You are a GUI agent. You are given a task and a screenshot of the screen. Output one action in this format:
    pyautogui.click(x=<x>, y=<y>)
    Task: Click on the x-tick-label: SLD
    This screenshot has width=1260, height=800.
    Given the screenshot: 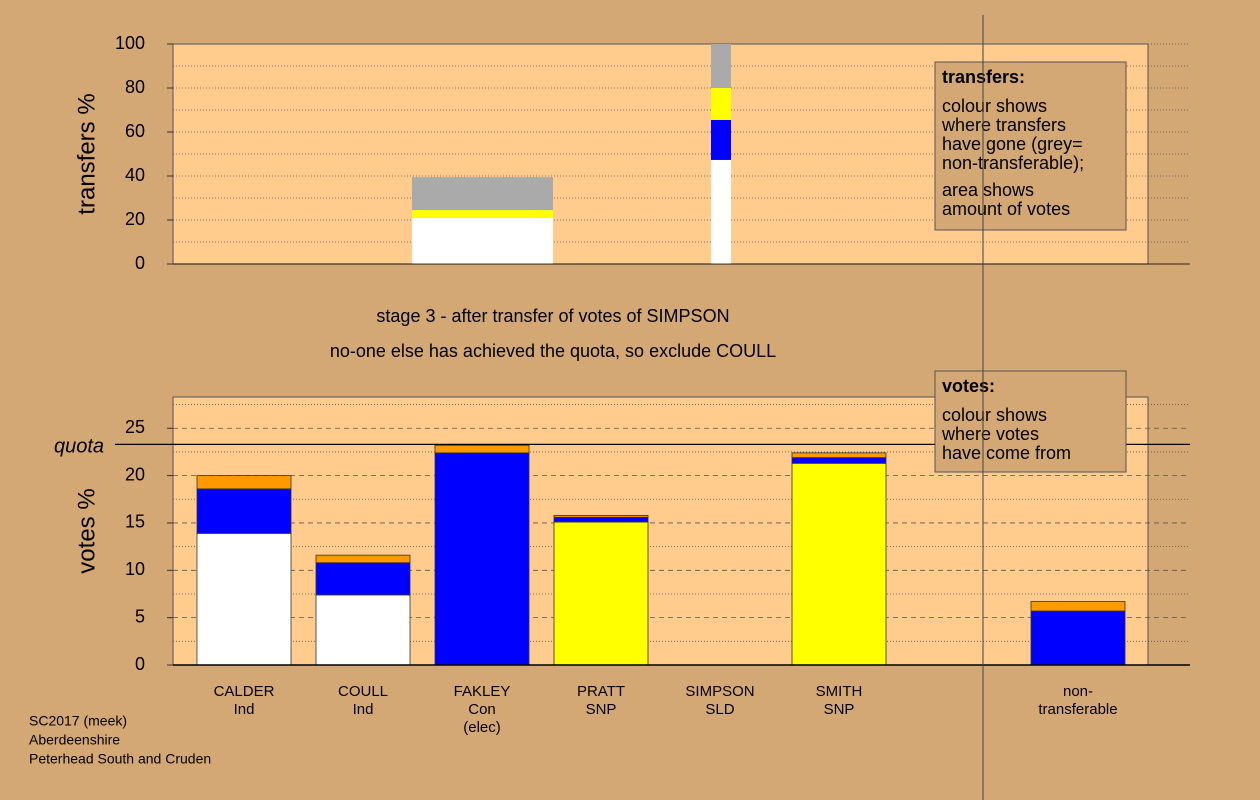 What is the action you would take?
    pyautogui.click(x=719, y=709)
    